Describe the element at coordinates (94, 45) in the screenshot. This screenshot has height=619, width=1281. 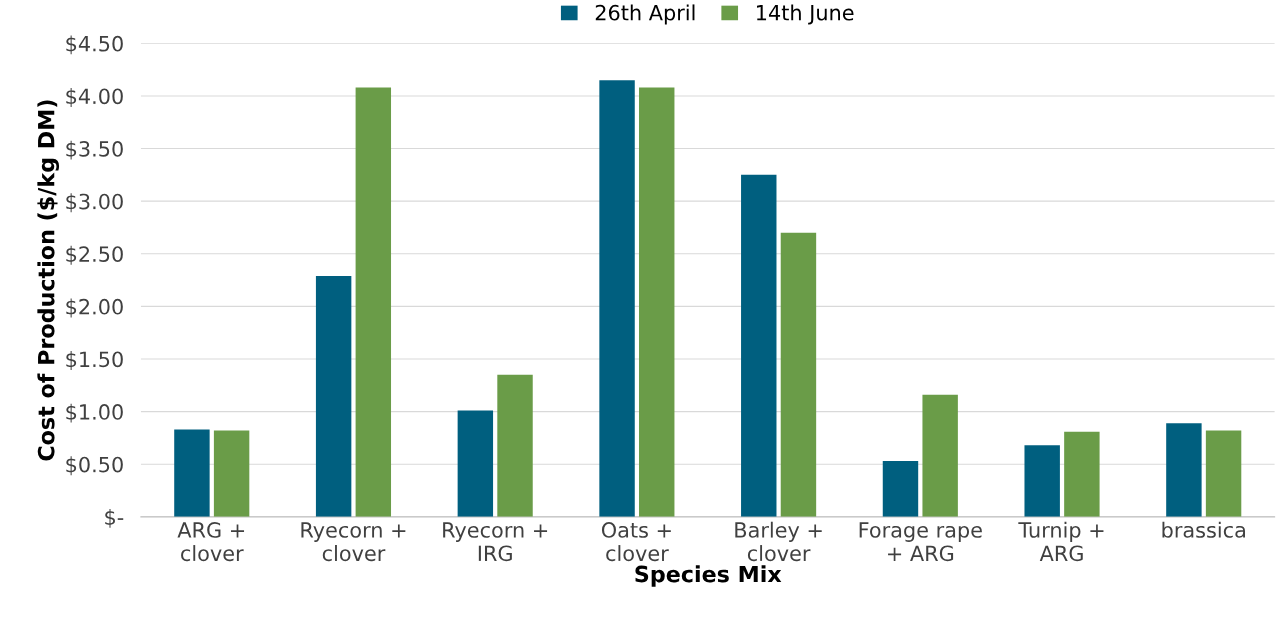
I see `y-tick-label: $4.50` at that location.